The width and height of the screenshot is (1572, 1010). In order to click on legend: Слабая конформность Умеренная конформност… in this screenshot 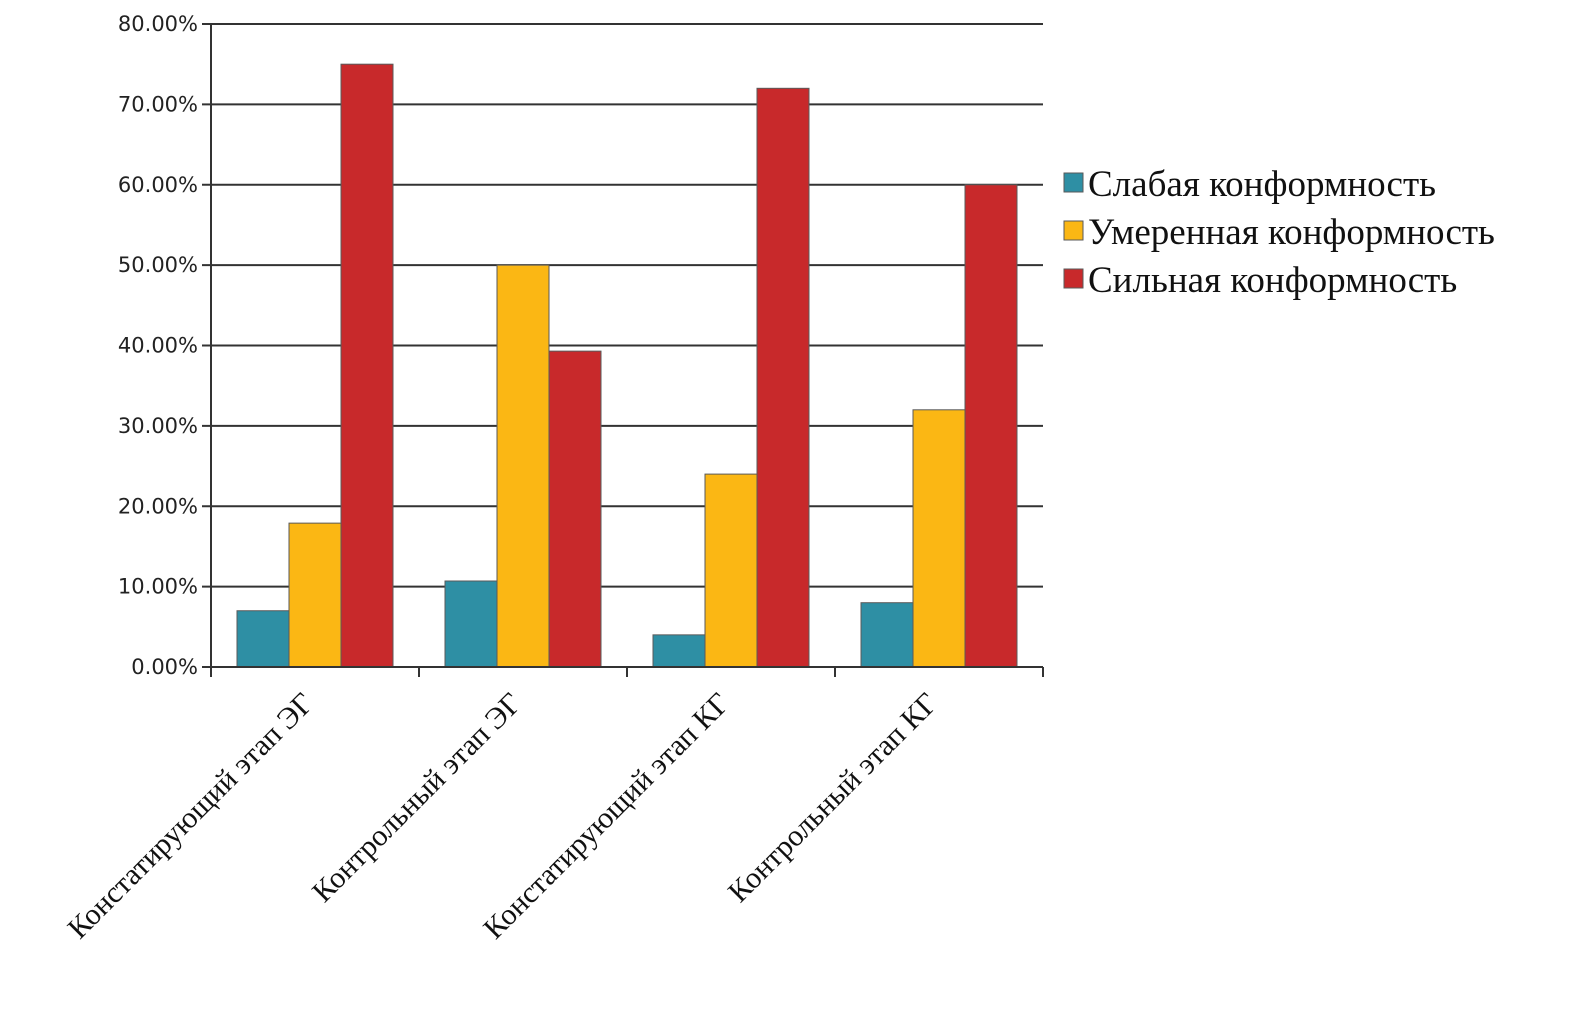, I will do `click(1279, 232)`.